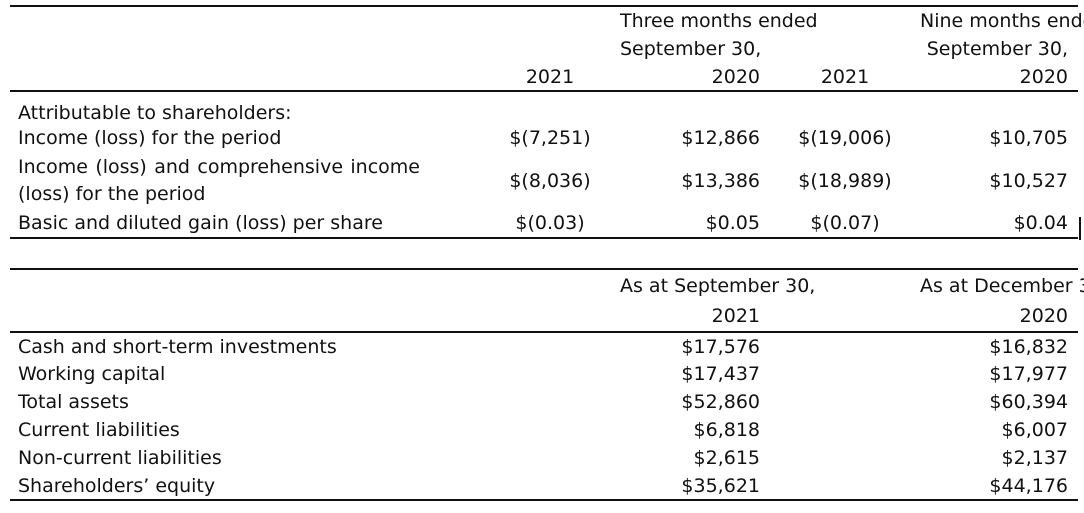  I want to click on cell-value: $0.05, so click(732, 223).